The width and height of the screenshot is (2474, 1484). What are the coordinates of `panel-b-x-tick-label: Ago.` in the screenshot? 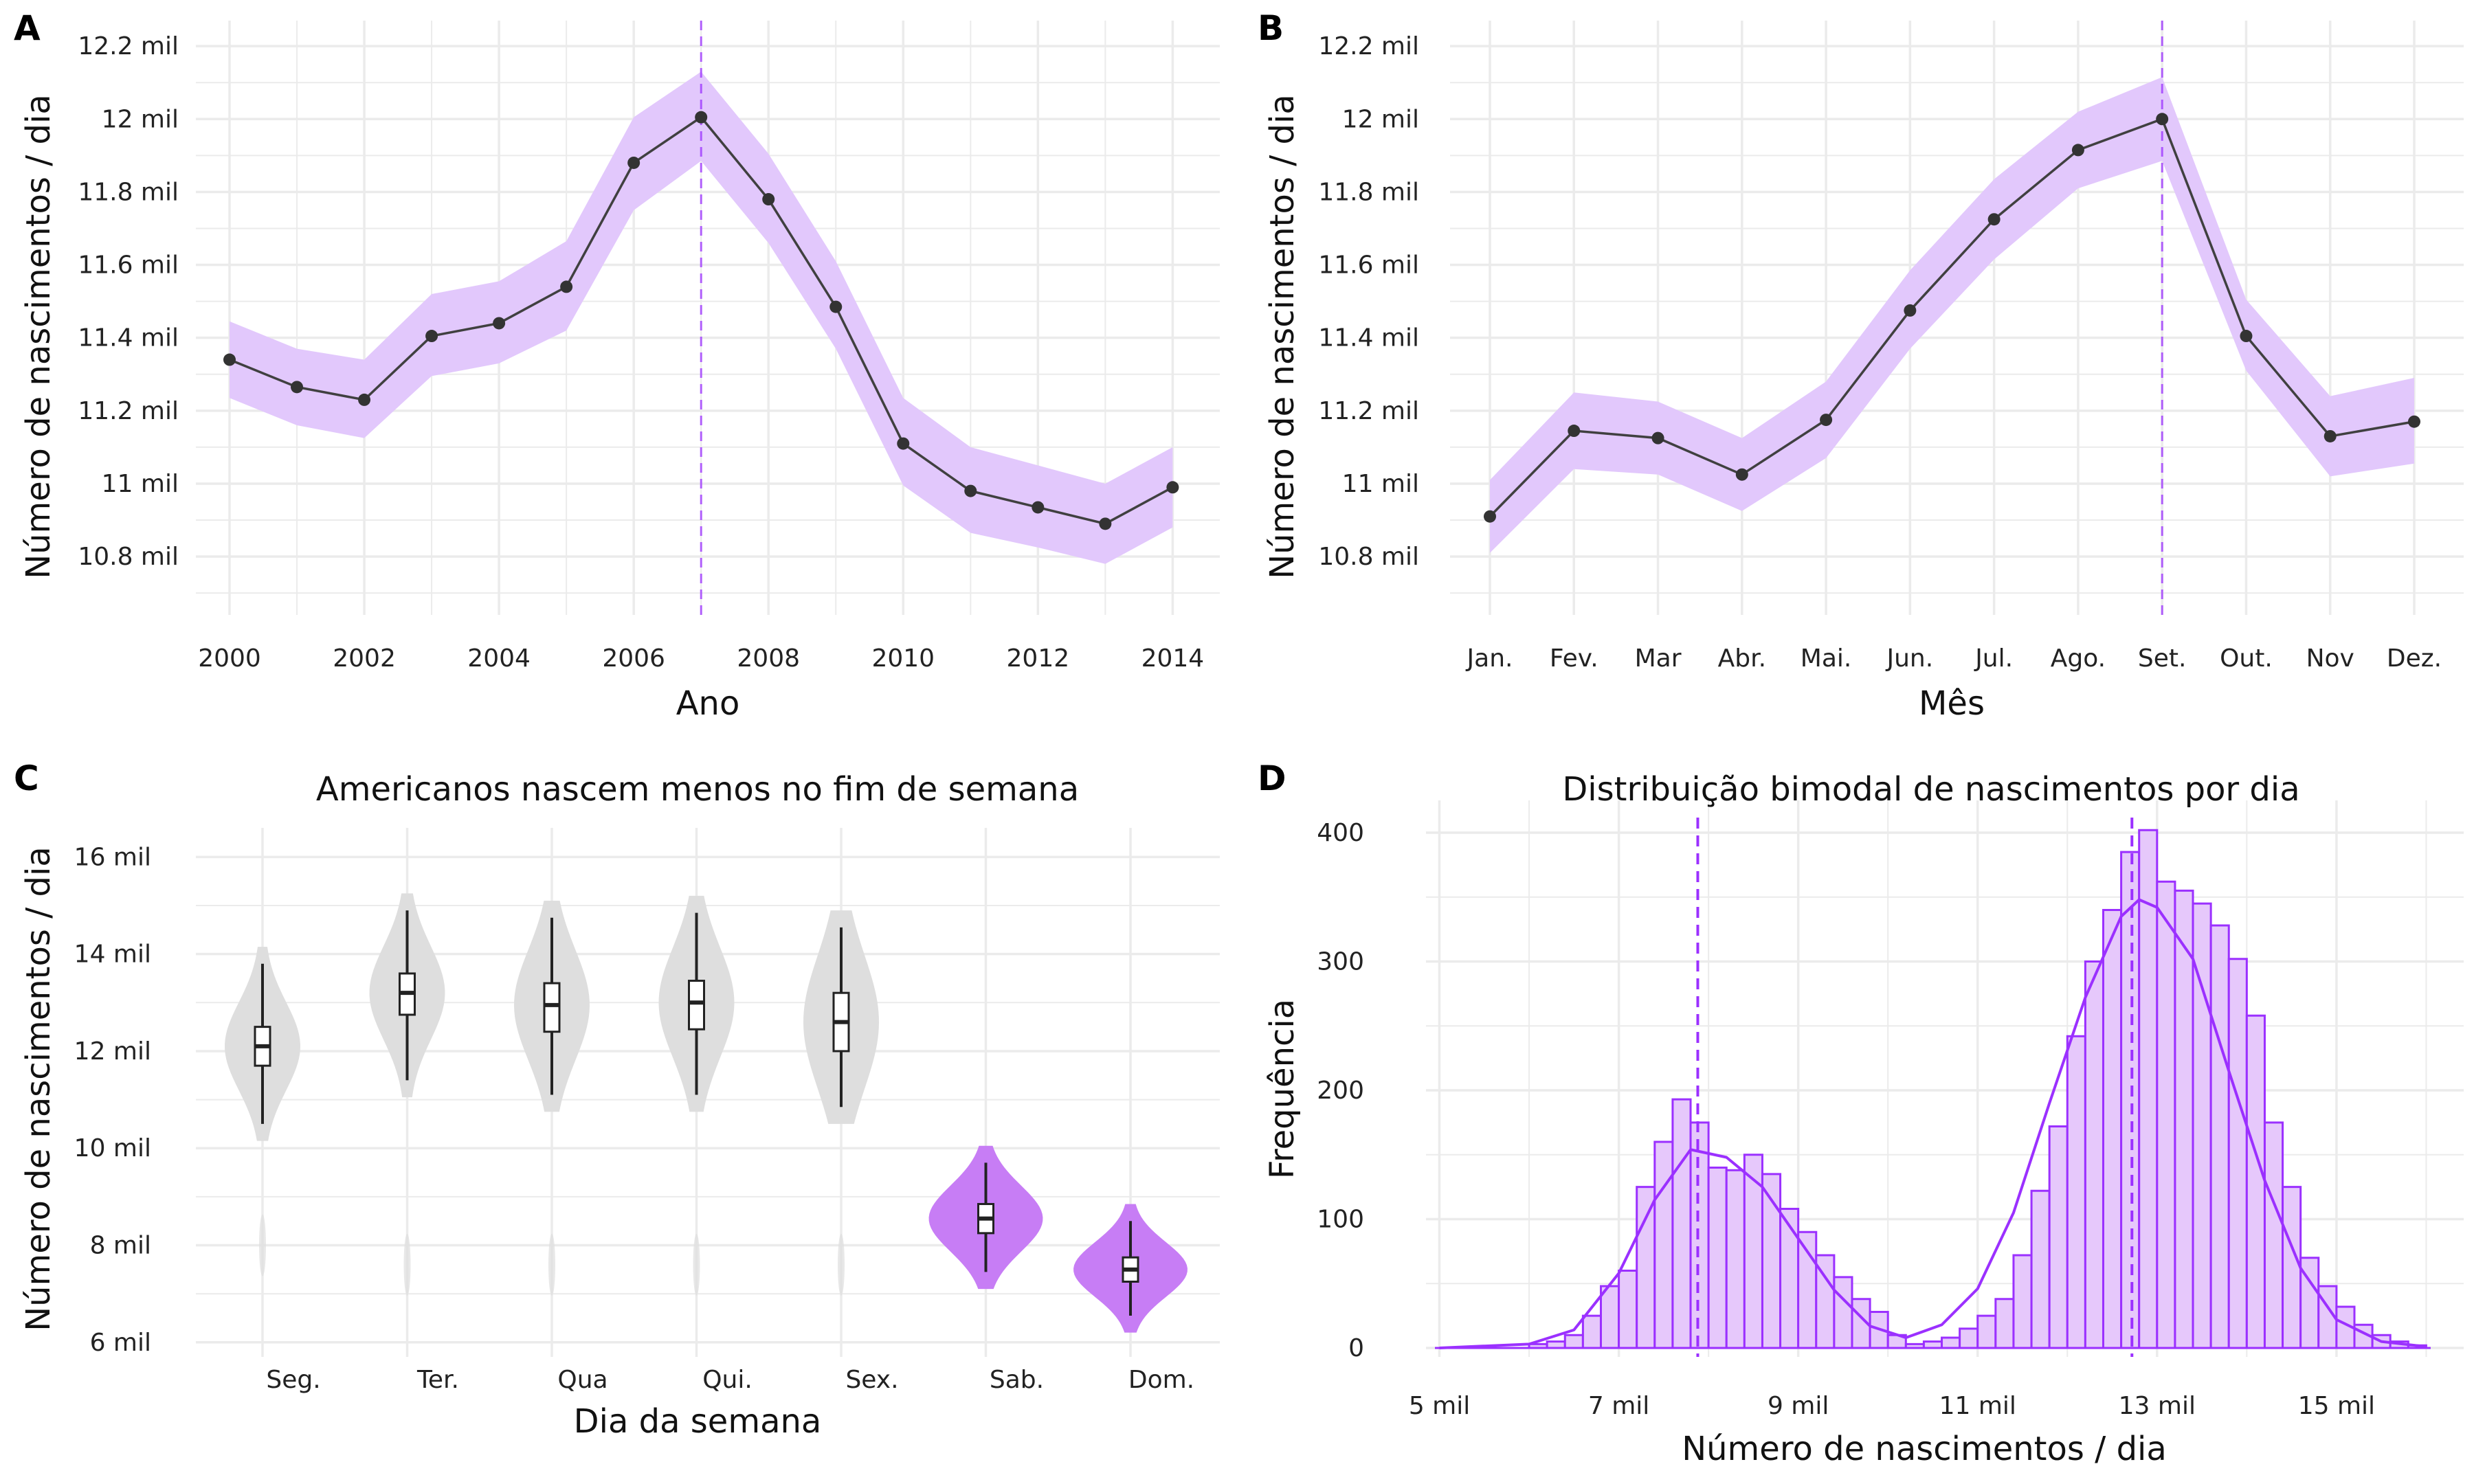 It's located at (2078, 658).